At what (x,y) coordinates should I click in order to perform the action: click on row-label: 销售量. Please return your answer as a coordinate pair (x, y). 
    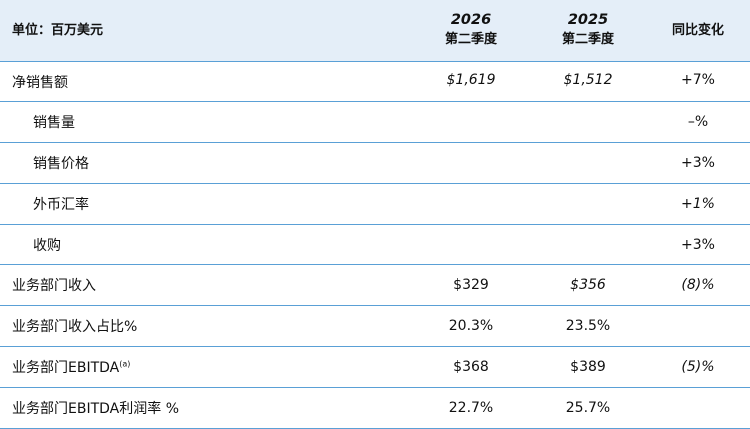
    Looking at the image, I should click on (206, 122).